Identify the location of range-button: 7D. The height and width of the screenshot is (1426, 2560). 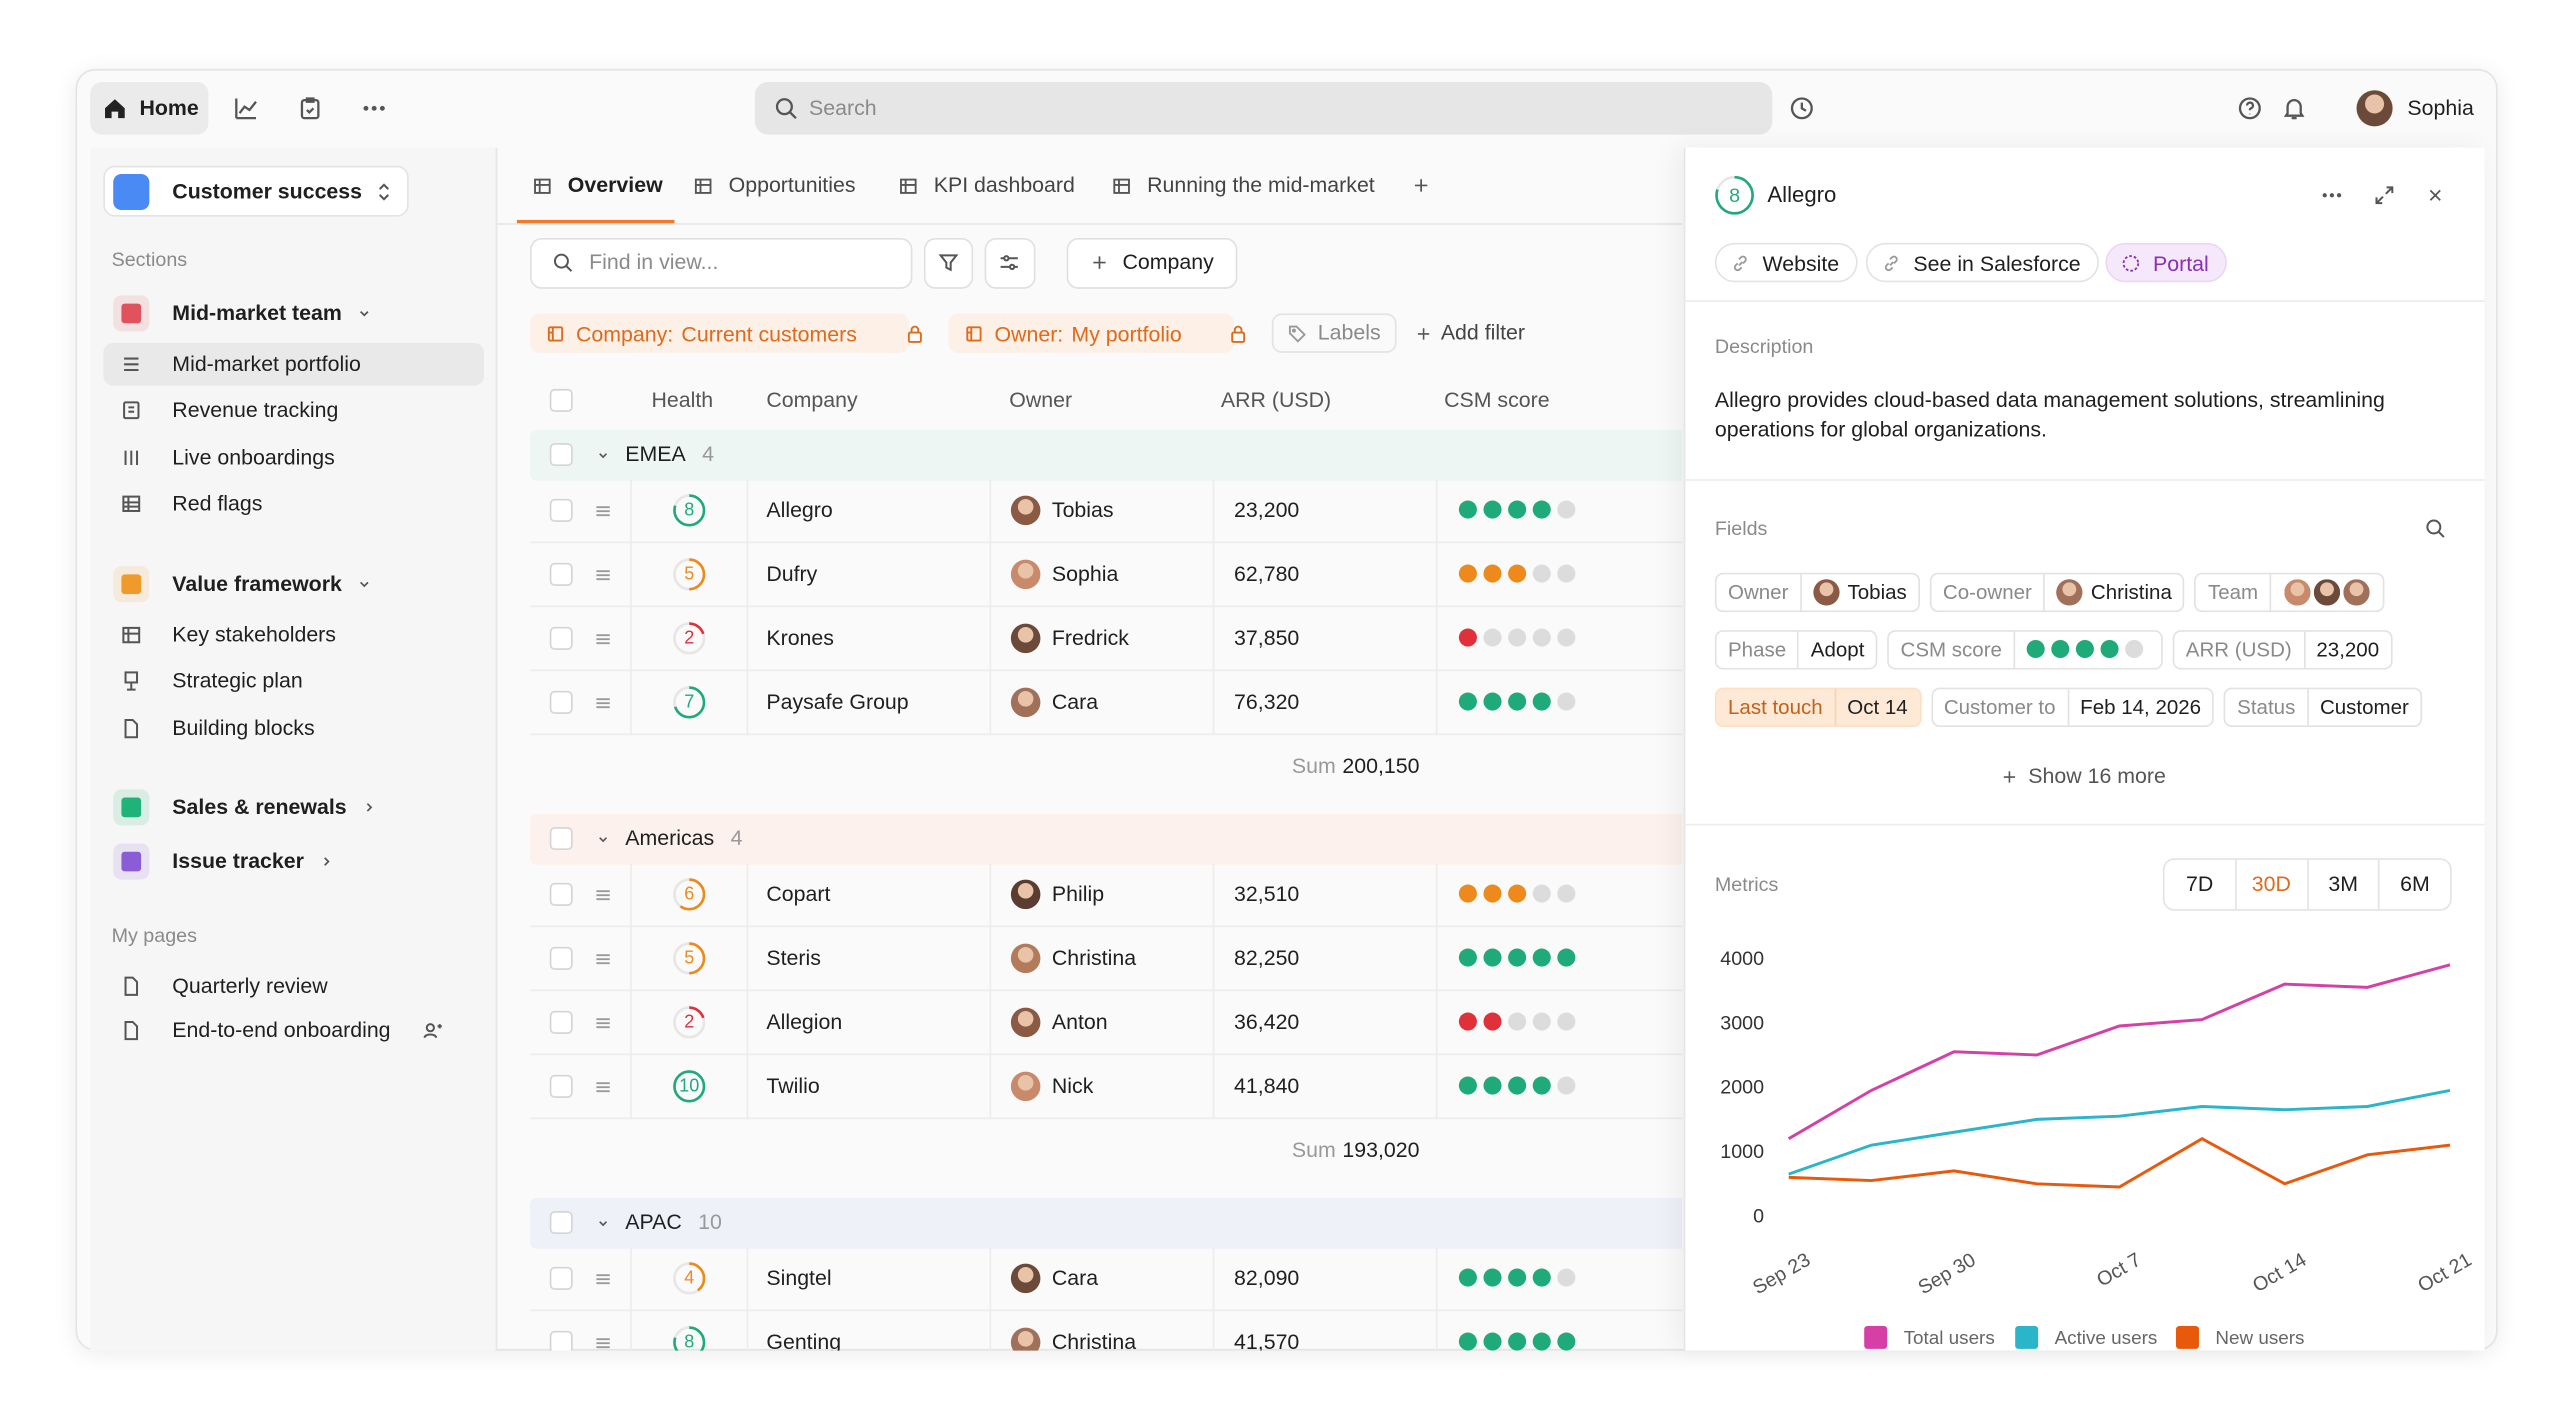
(2199, 884).